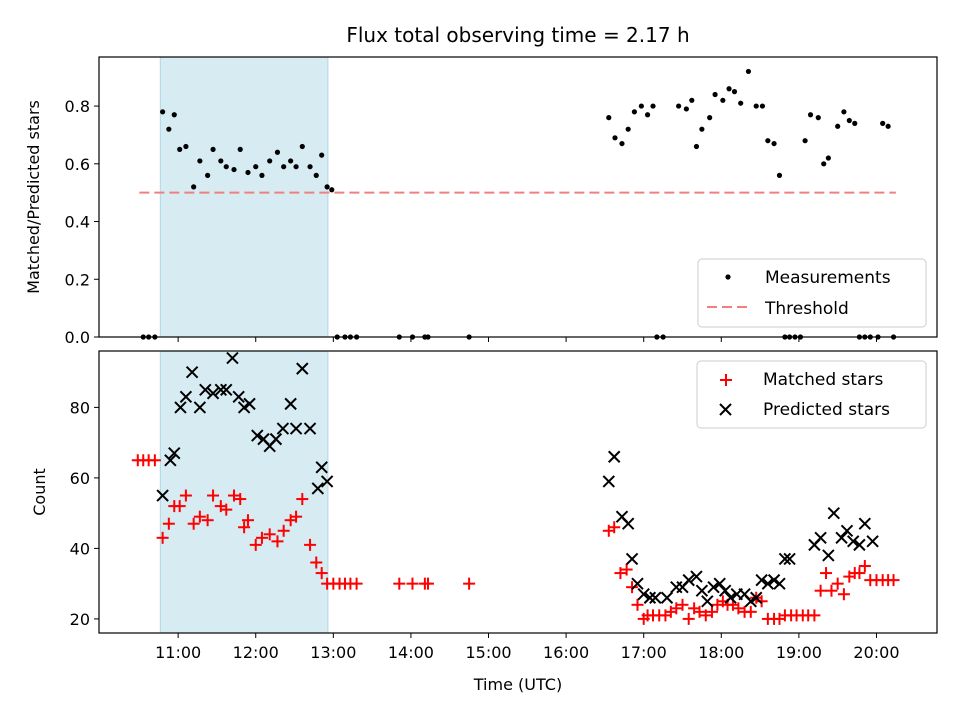 Image resolution: width=960 pixels, height=720 pixels. What do you see at coordinates (411, 652) in the screenshot?
I see `x-tick-label: 14:00` at bounding box center [411, 652].